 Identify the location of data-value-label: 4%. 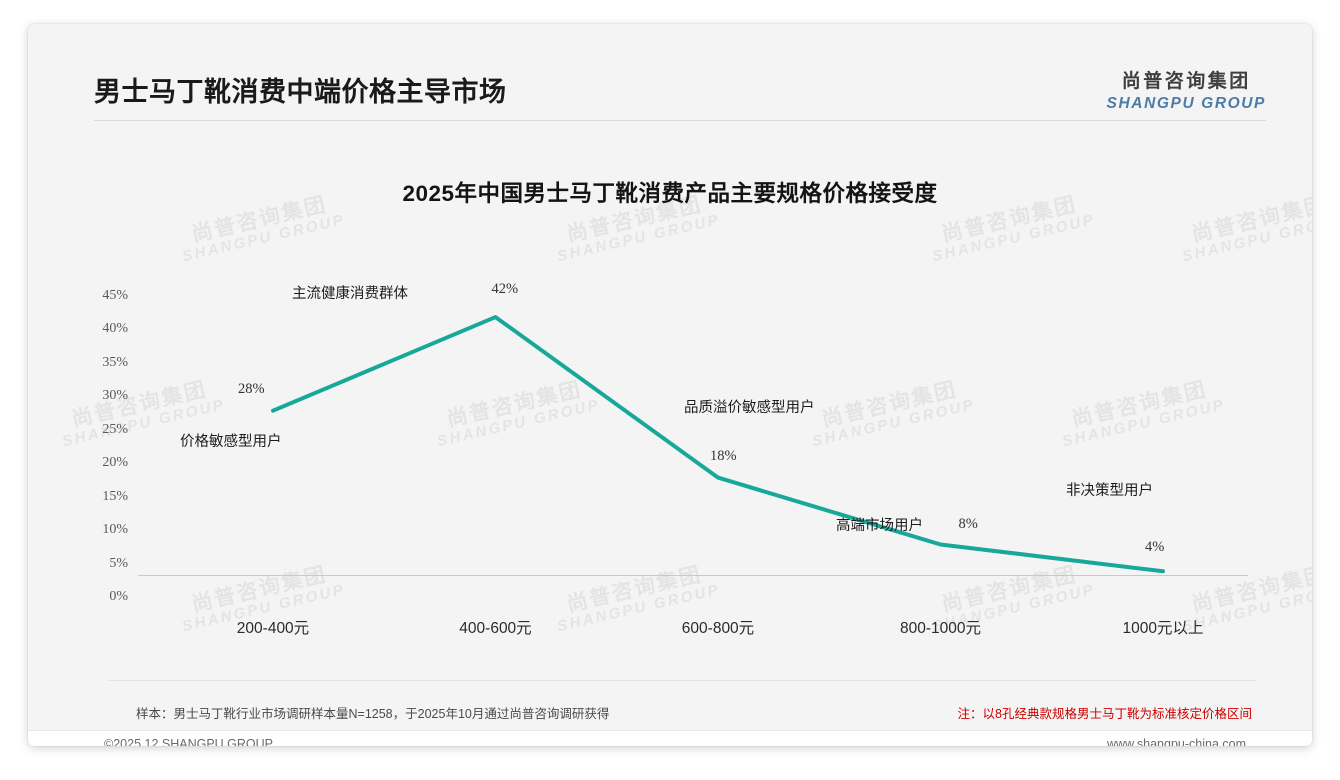
(1155, 547).